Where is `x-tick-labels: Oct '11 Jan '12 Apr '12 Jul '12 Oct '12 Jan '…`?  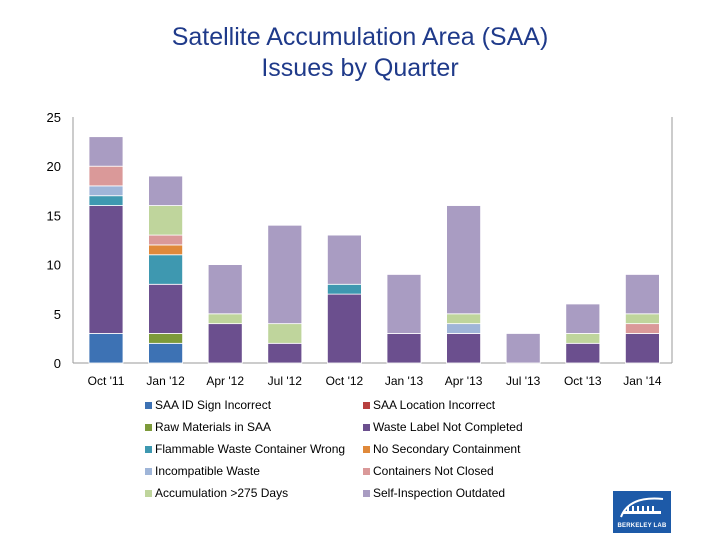
x-tick-labels: Oct '11 Jan '12 Apr '12 Jul '12 Oct '12 Jan '… is located at coordinates (375, 381).